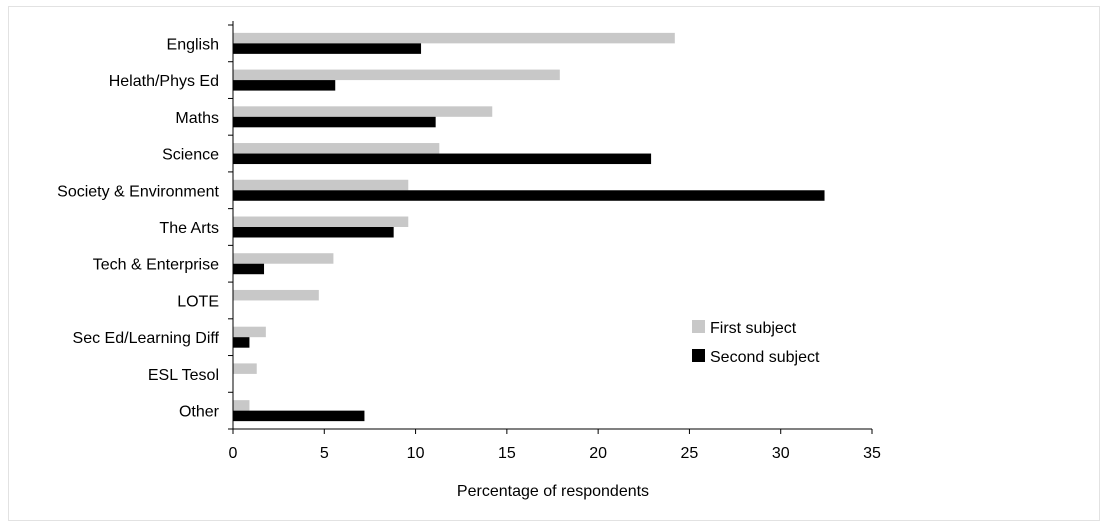 The height and width of the screenshot is (527, 1108). Describe the element at coordinates (690, 453) in the screenshot. I see `x-tick-label: 25` at that location.